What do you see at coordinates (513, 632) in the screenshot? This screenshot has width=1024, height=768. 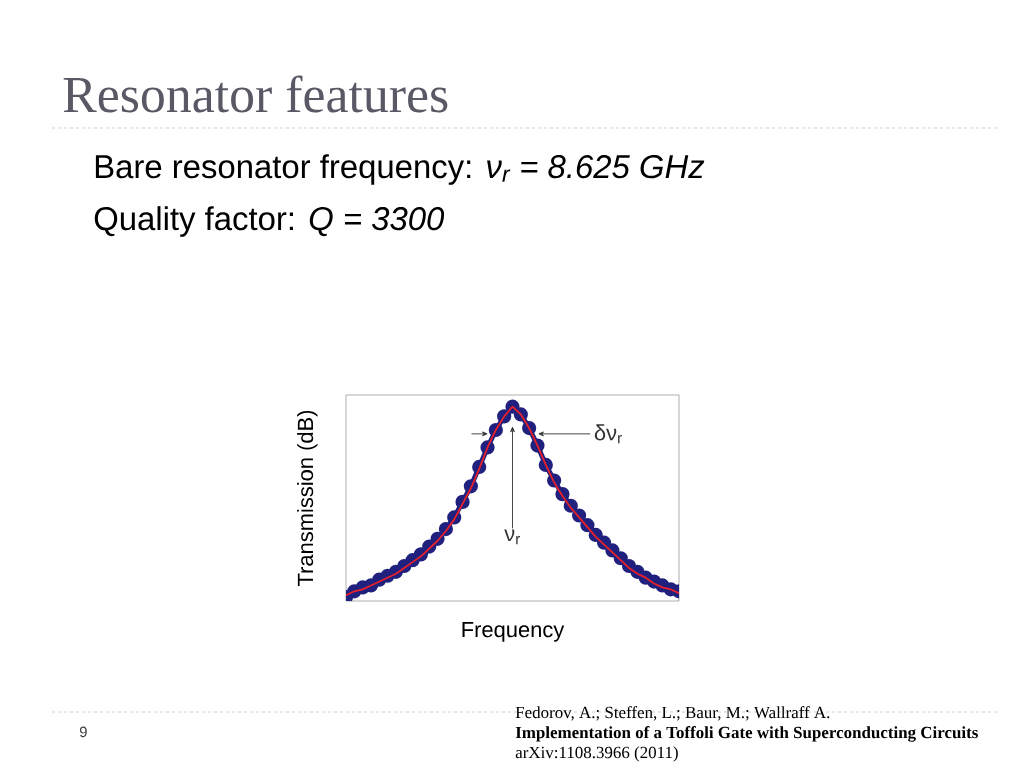 I see `x-axis-title: Frequency` at bounding box center [513, 632].